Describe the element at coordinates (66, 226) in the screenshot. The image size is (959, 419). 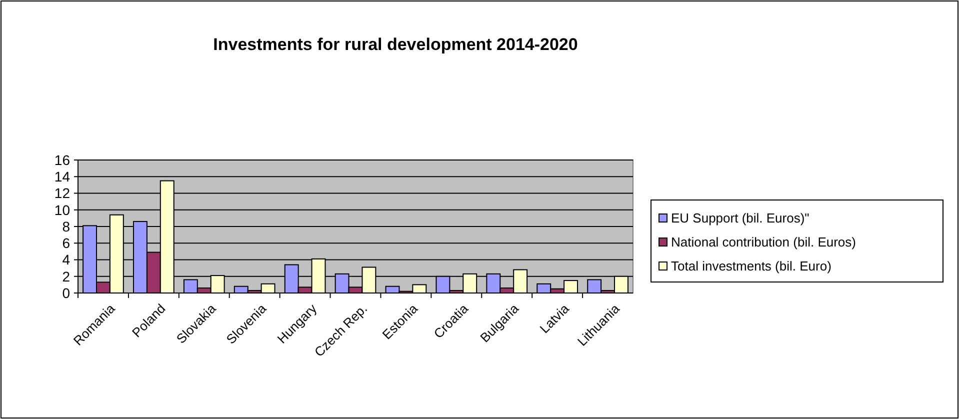
I see `y-tick-label: 8` at that location.